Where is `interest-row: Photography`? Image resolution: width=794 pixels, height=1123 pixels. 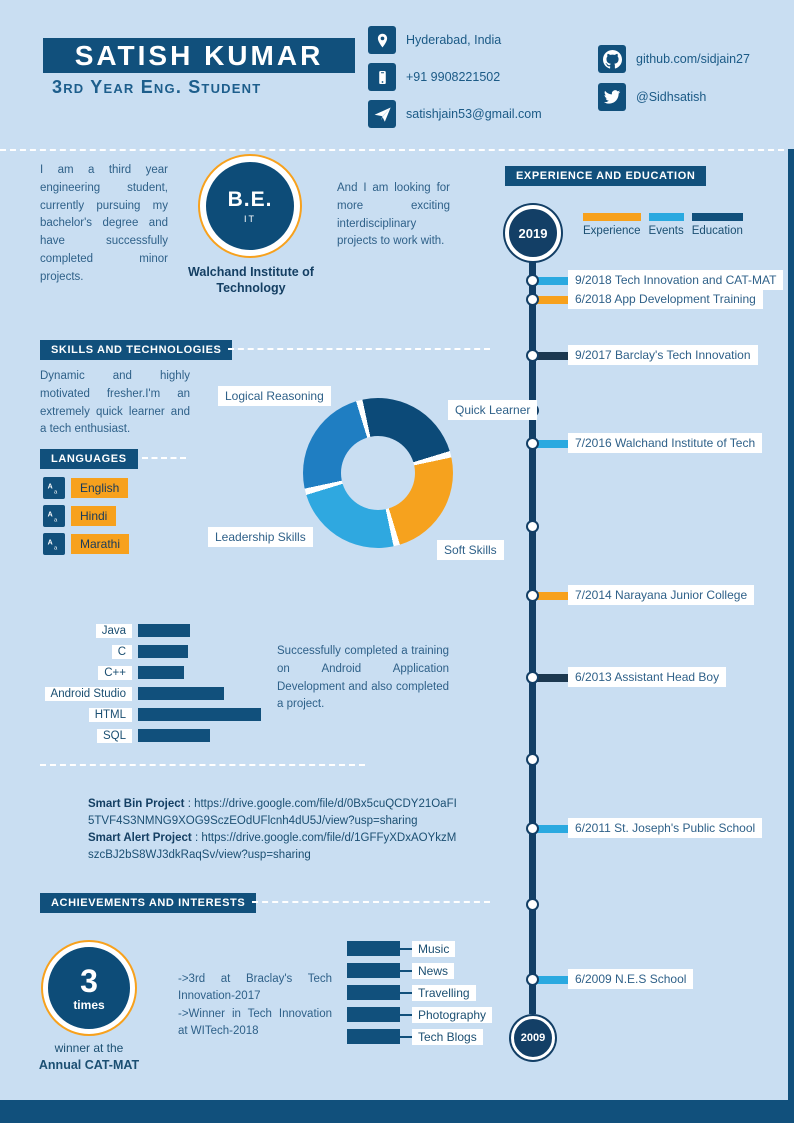
interest-row: Photography is located at coordinates (420, 1014).